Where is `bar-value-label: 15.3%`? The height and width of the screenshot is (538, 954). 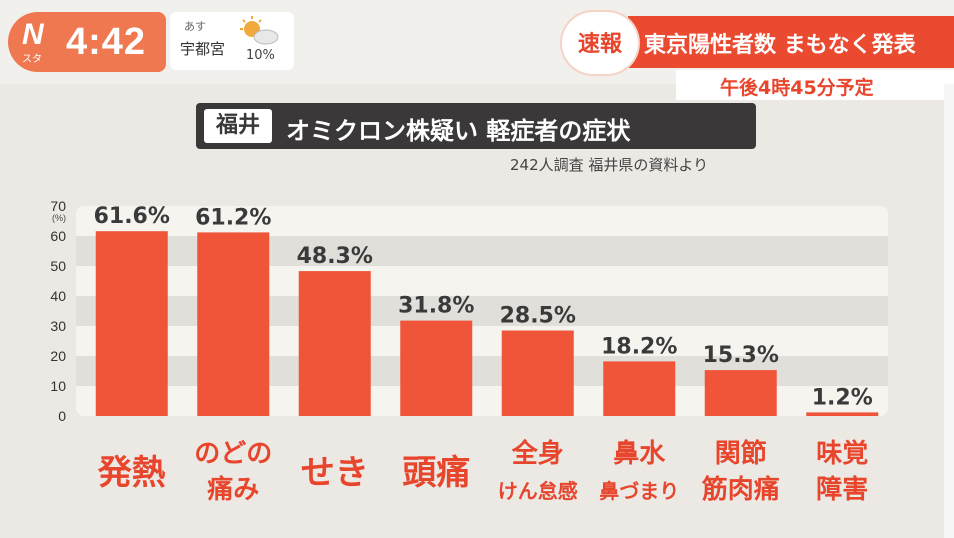 bar-value-label: 15.3% is located at coordinates (741, 355).